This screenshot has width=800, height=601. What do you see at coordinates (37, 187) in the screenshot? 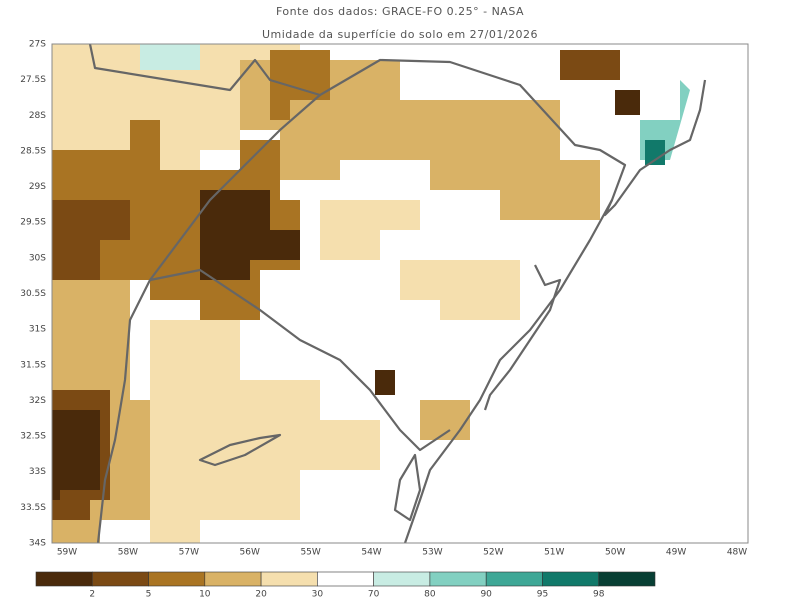
I see `lat-label: 29S` at bounding box center [37, 187].